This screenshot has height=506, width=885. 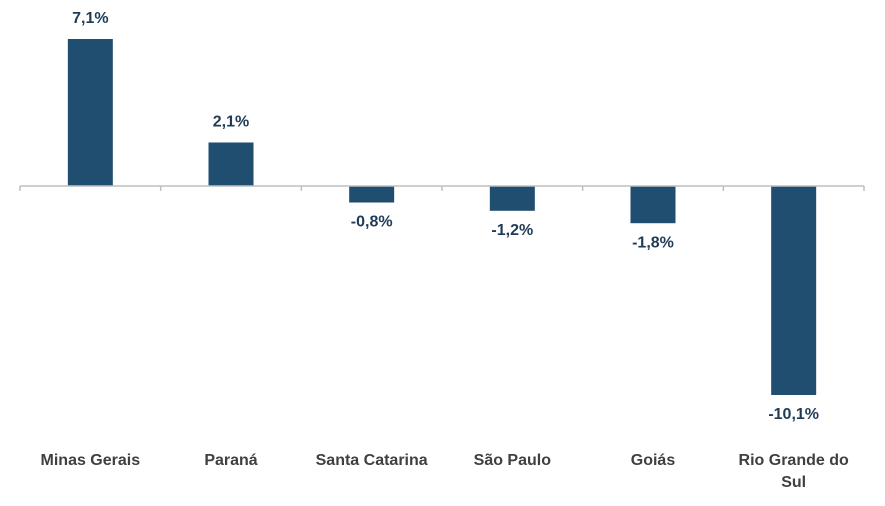 I want to click on value-label: 2,1%, so click(x=231, y=122).